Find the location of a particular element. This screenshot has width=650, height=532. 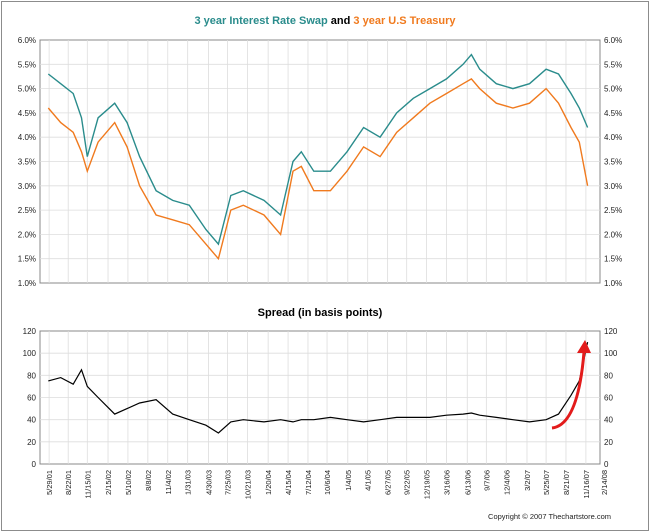

x-tick-label: 4/30/03 is located at coordinates (208, 482).